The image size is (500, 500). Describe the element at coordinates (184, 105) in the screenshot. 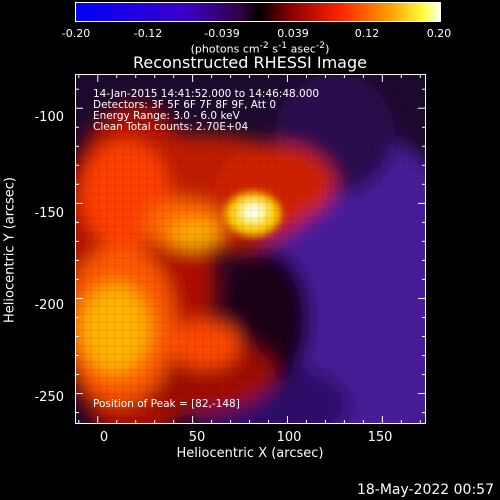

I see `info-line-detectors: Detectors: 3F 5F 6F 7F 8F 9F, Att 0` at that location.